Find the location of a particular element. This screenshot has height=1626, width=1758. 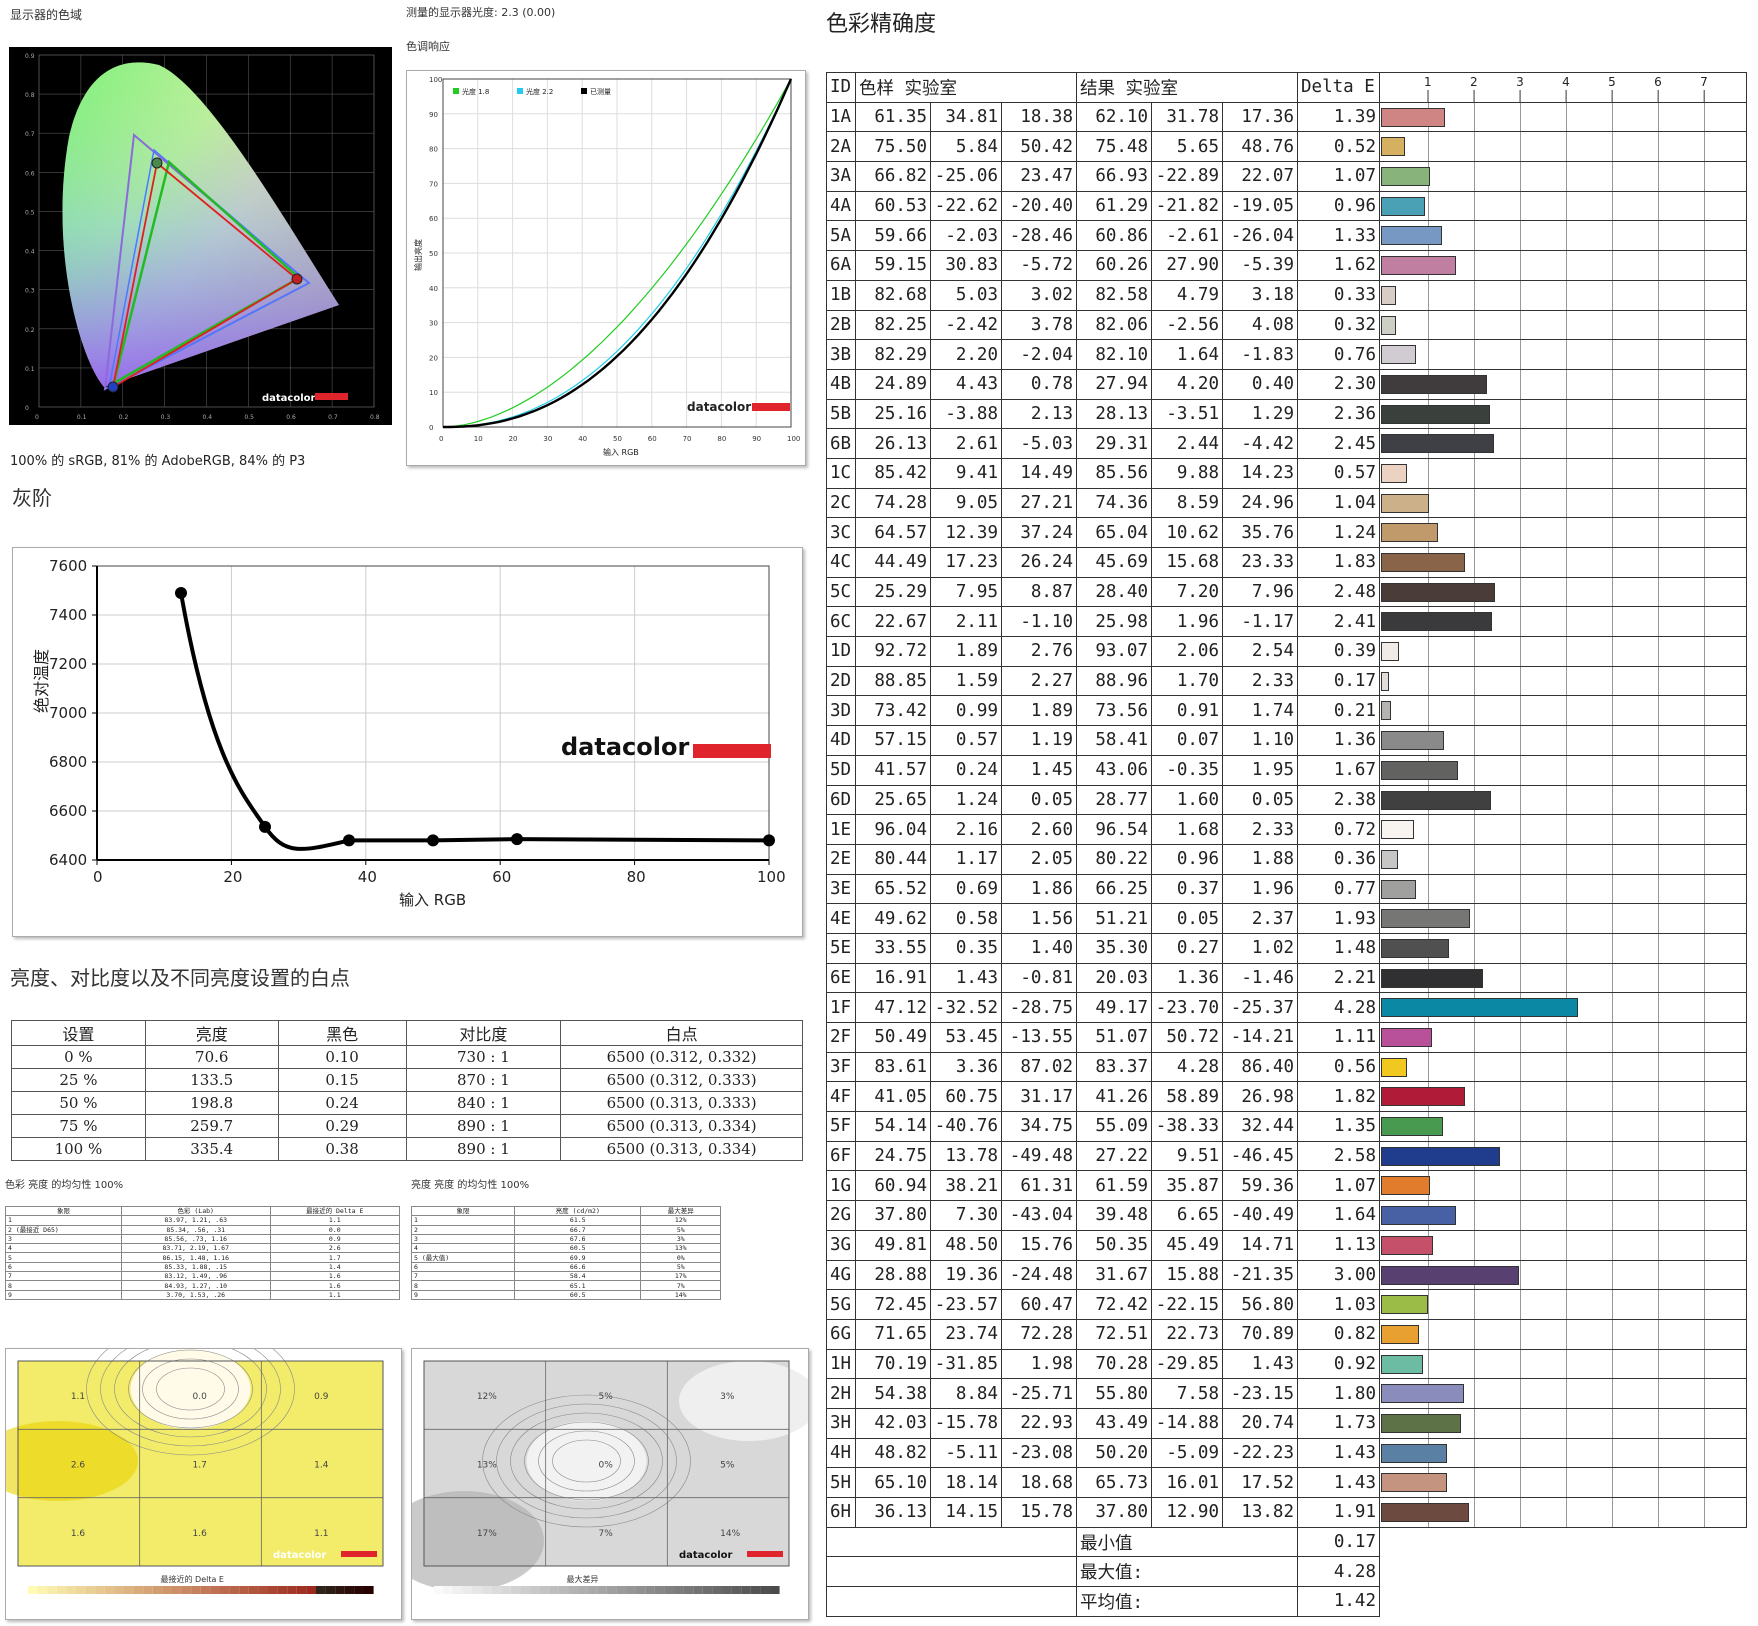

accuracy-result-value: 4.79 is located at coordinates (1187, 295).